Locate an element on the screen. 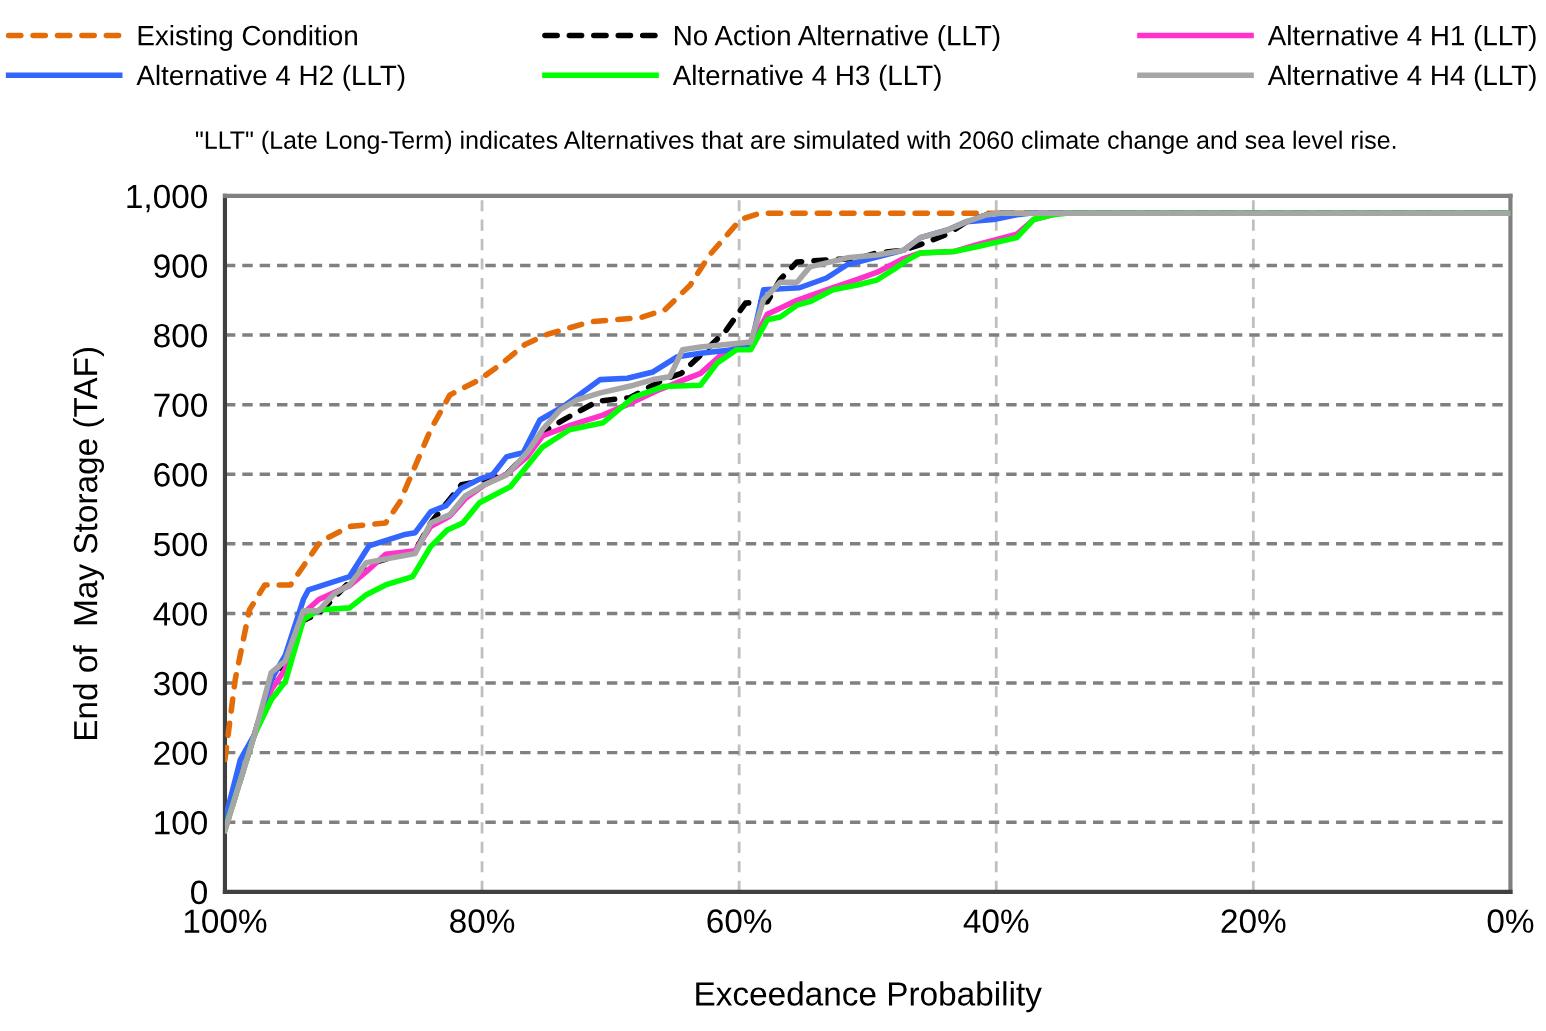  y-tick-label: 900 is located at coordinates (180, 266).